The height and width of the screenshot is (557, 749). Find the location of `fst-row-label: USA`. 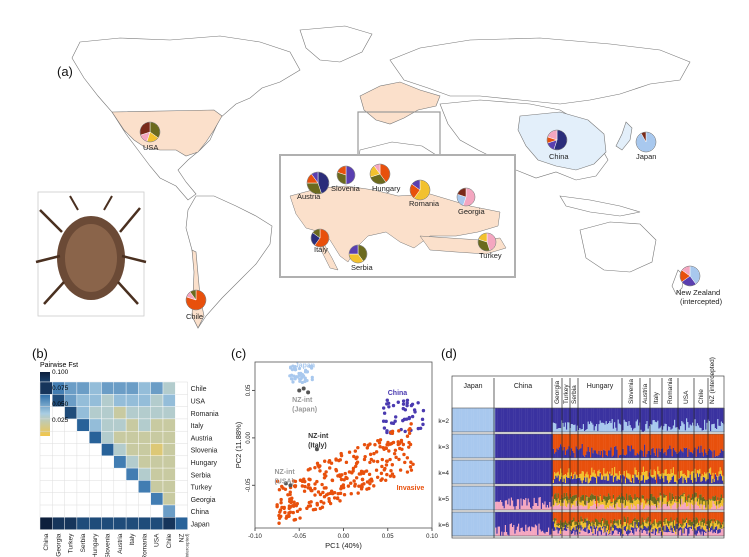

fst-row-label: USA is located at coordinates (198, 402).